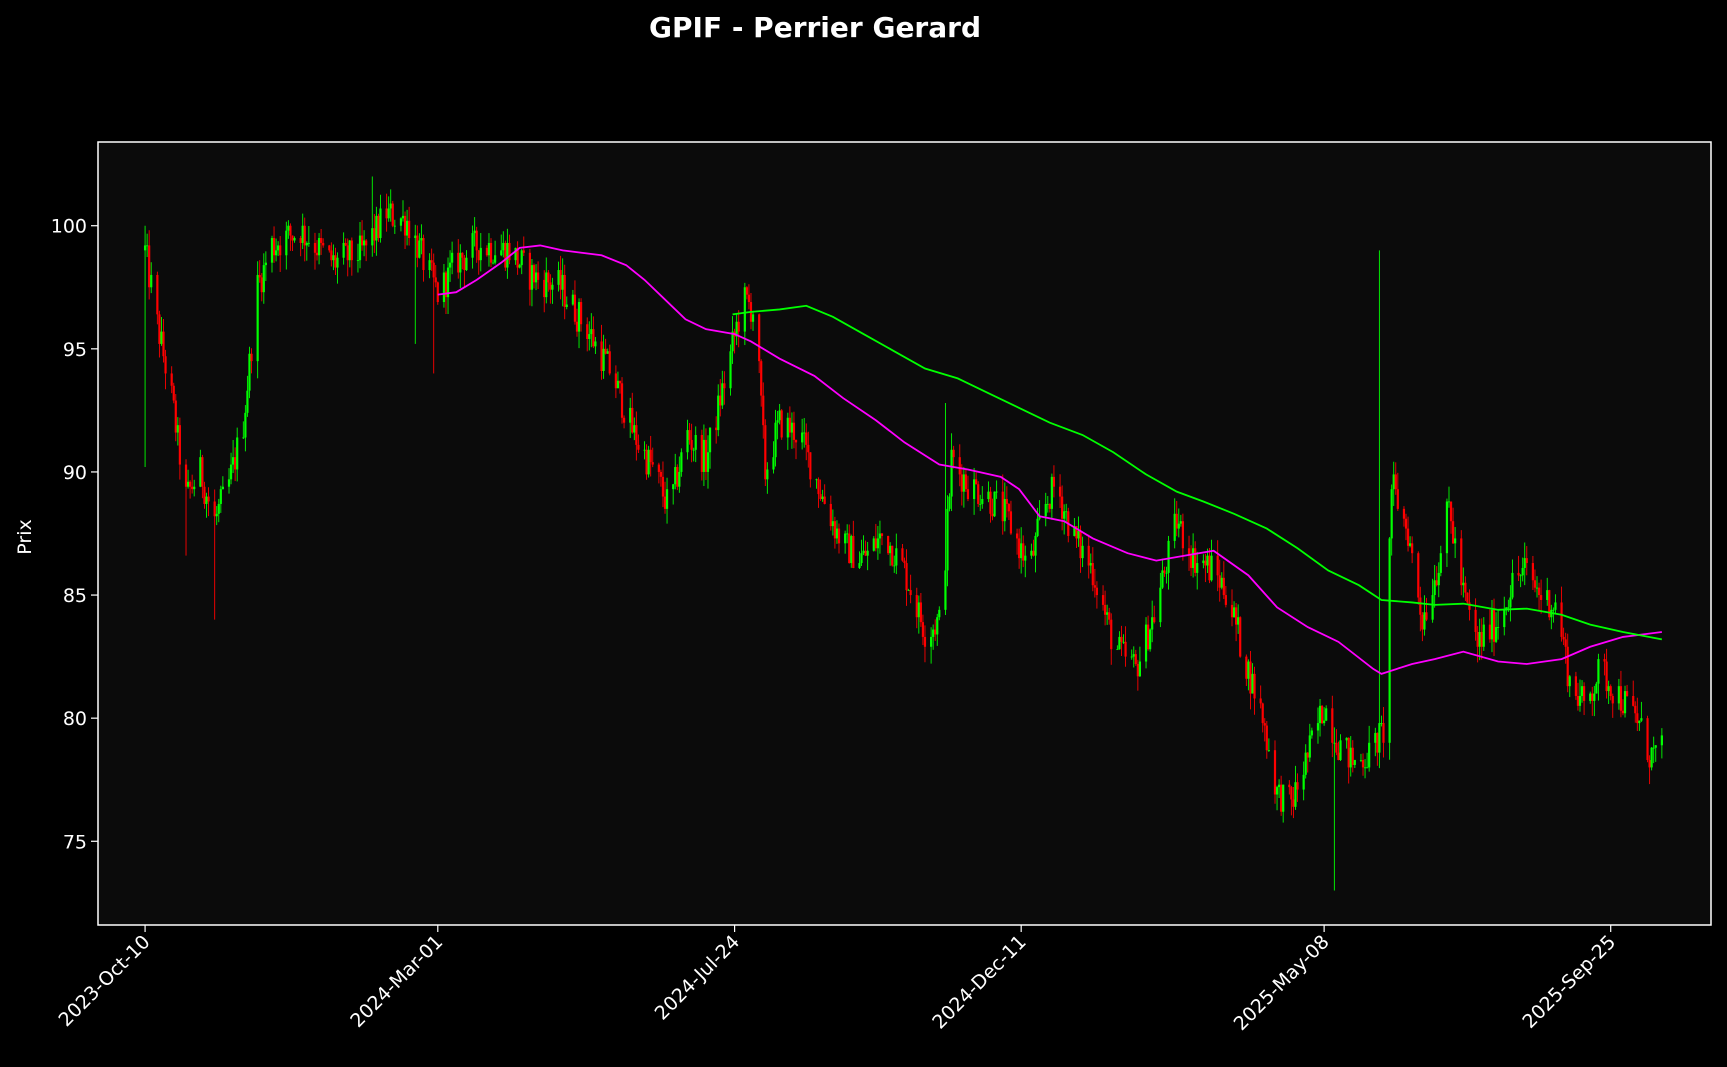 This screenshot has height=1067, width=1727. What do you see at coordinates (815, 27) in the screenshot?
I see `chart-title: GPIF - Perrier Gerard` at bounding box center [815, 27].